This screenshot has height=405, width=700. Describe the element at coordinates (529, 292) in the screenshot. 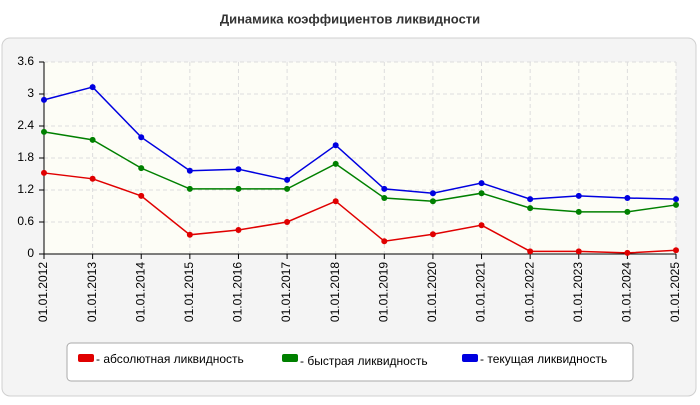

I see `x-tick-label: 01.01.2022` at that location.